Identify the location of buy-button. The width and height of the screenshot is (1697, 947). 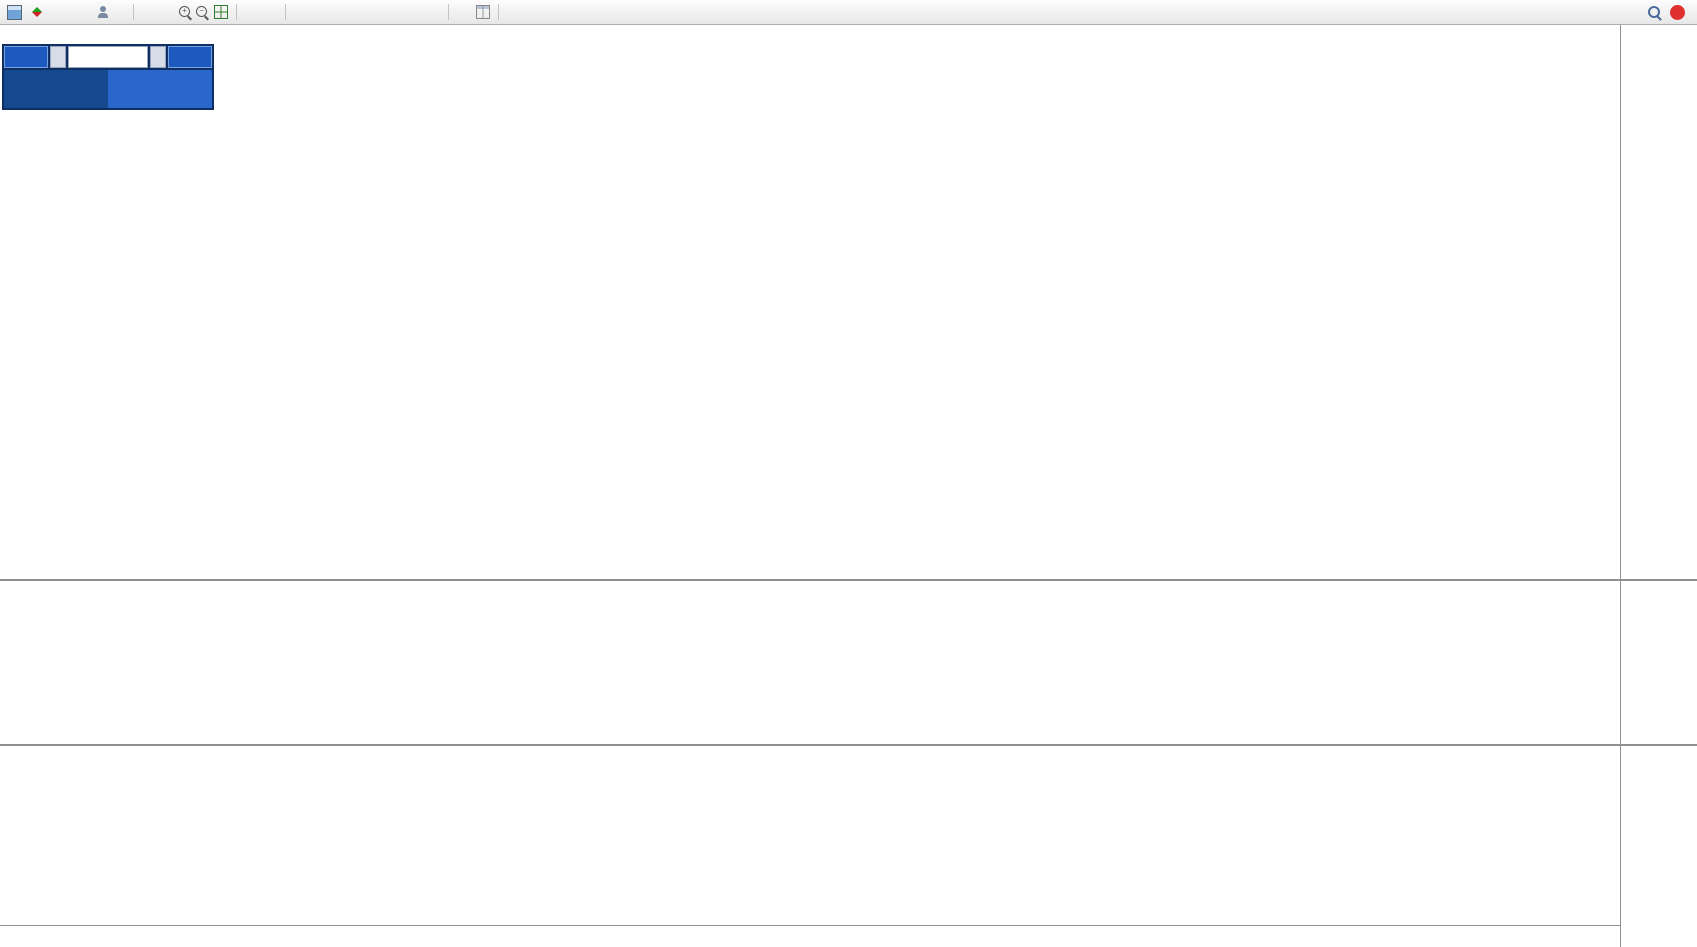
(190, 57).